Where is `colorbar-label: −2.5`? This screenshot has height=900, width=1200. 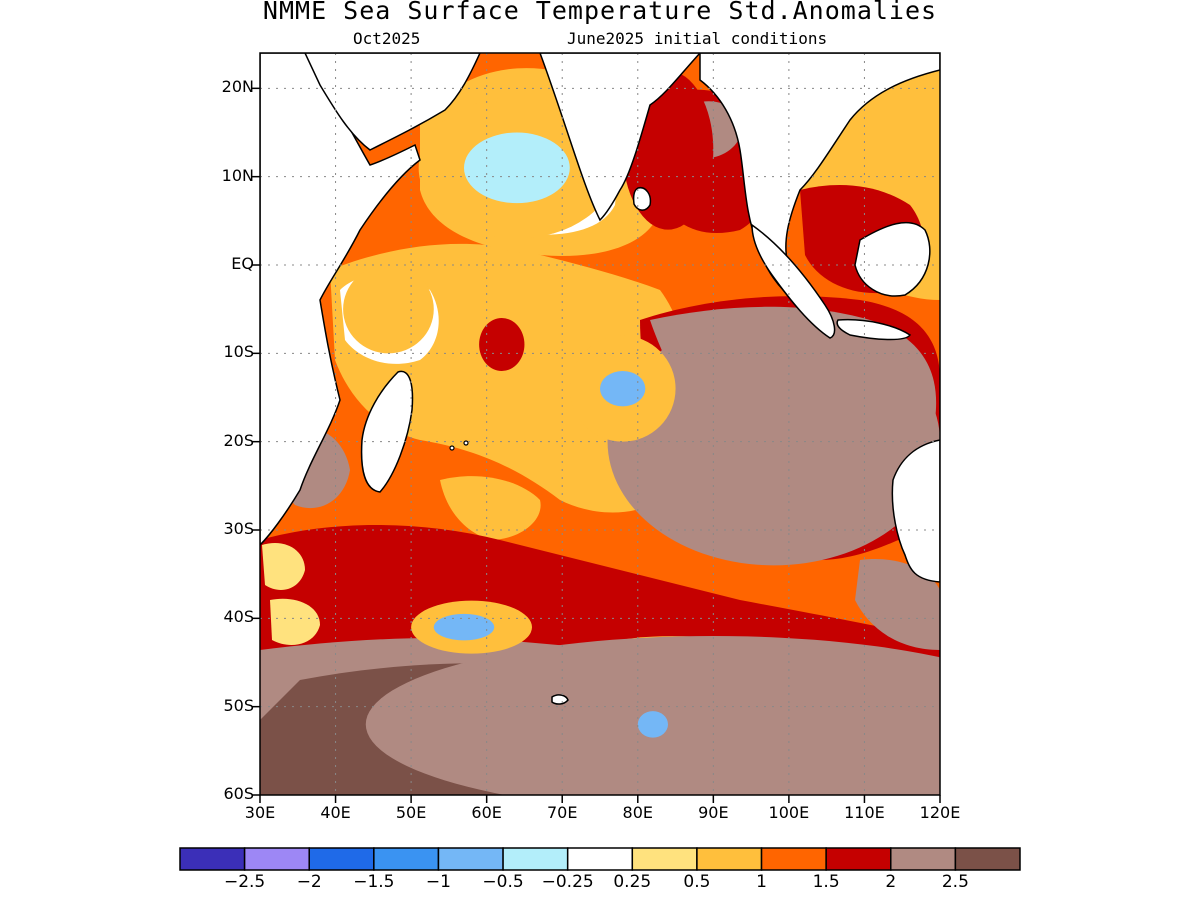 colorbar-label: −2.5 is located at coordinates (244, 882).